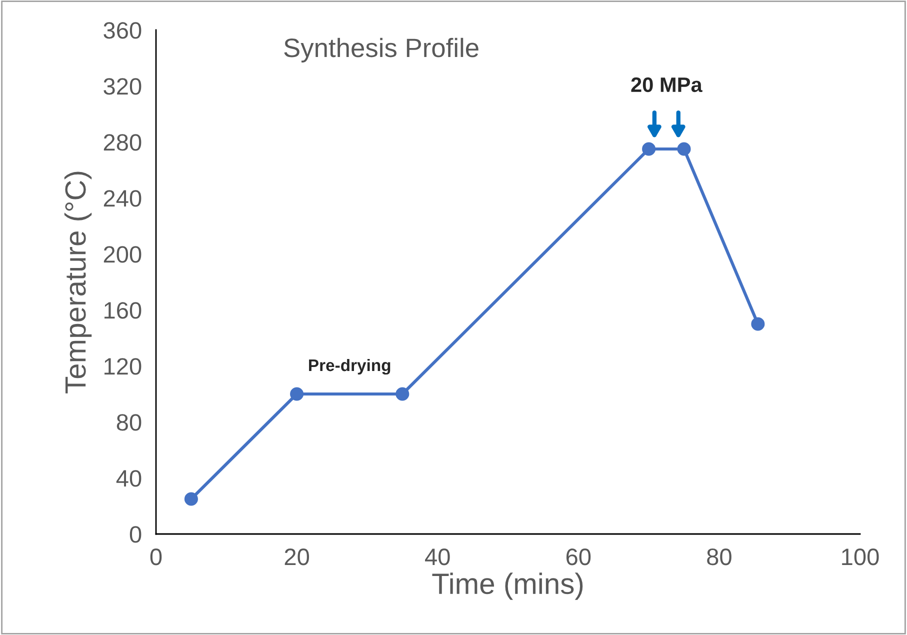 This screenshot has width=907, height=635. What do you see at coordinates (123, 198) in the screenshot?
I see `y-tick-label: 240` at bounding box center [123, 198].